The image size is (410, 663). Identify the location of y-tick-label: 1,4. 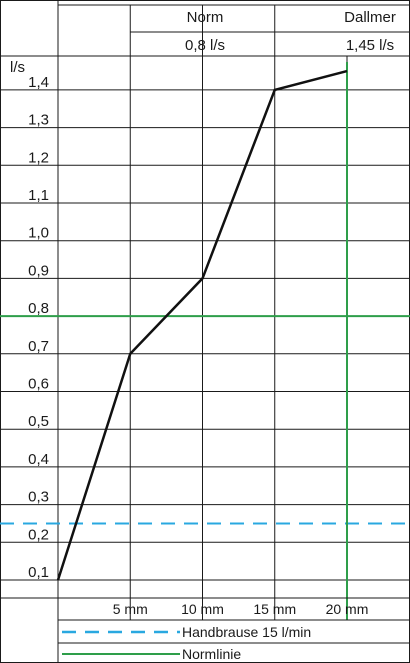
(38, 82).